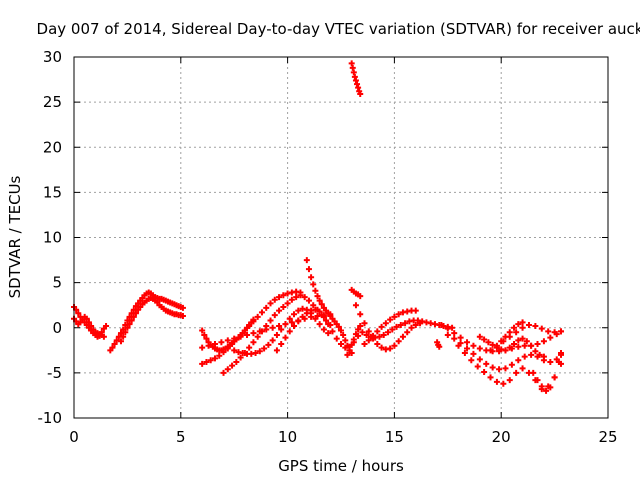 This screenshot has height=480, width=640. Describe the element at coordinates (607, 437) in the screenshot. I see `x-tick-label: 25` at that location.